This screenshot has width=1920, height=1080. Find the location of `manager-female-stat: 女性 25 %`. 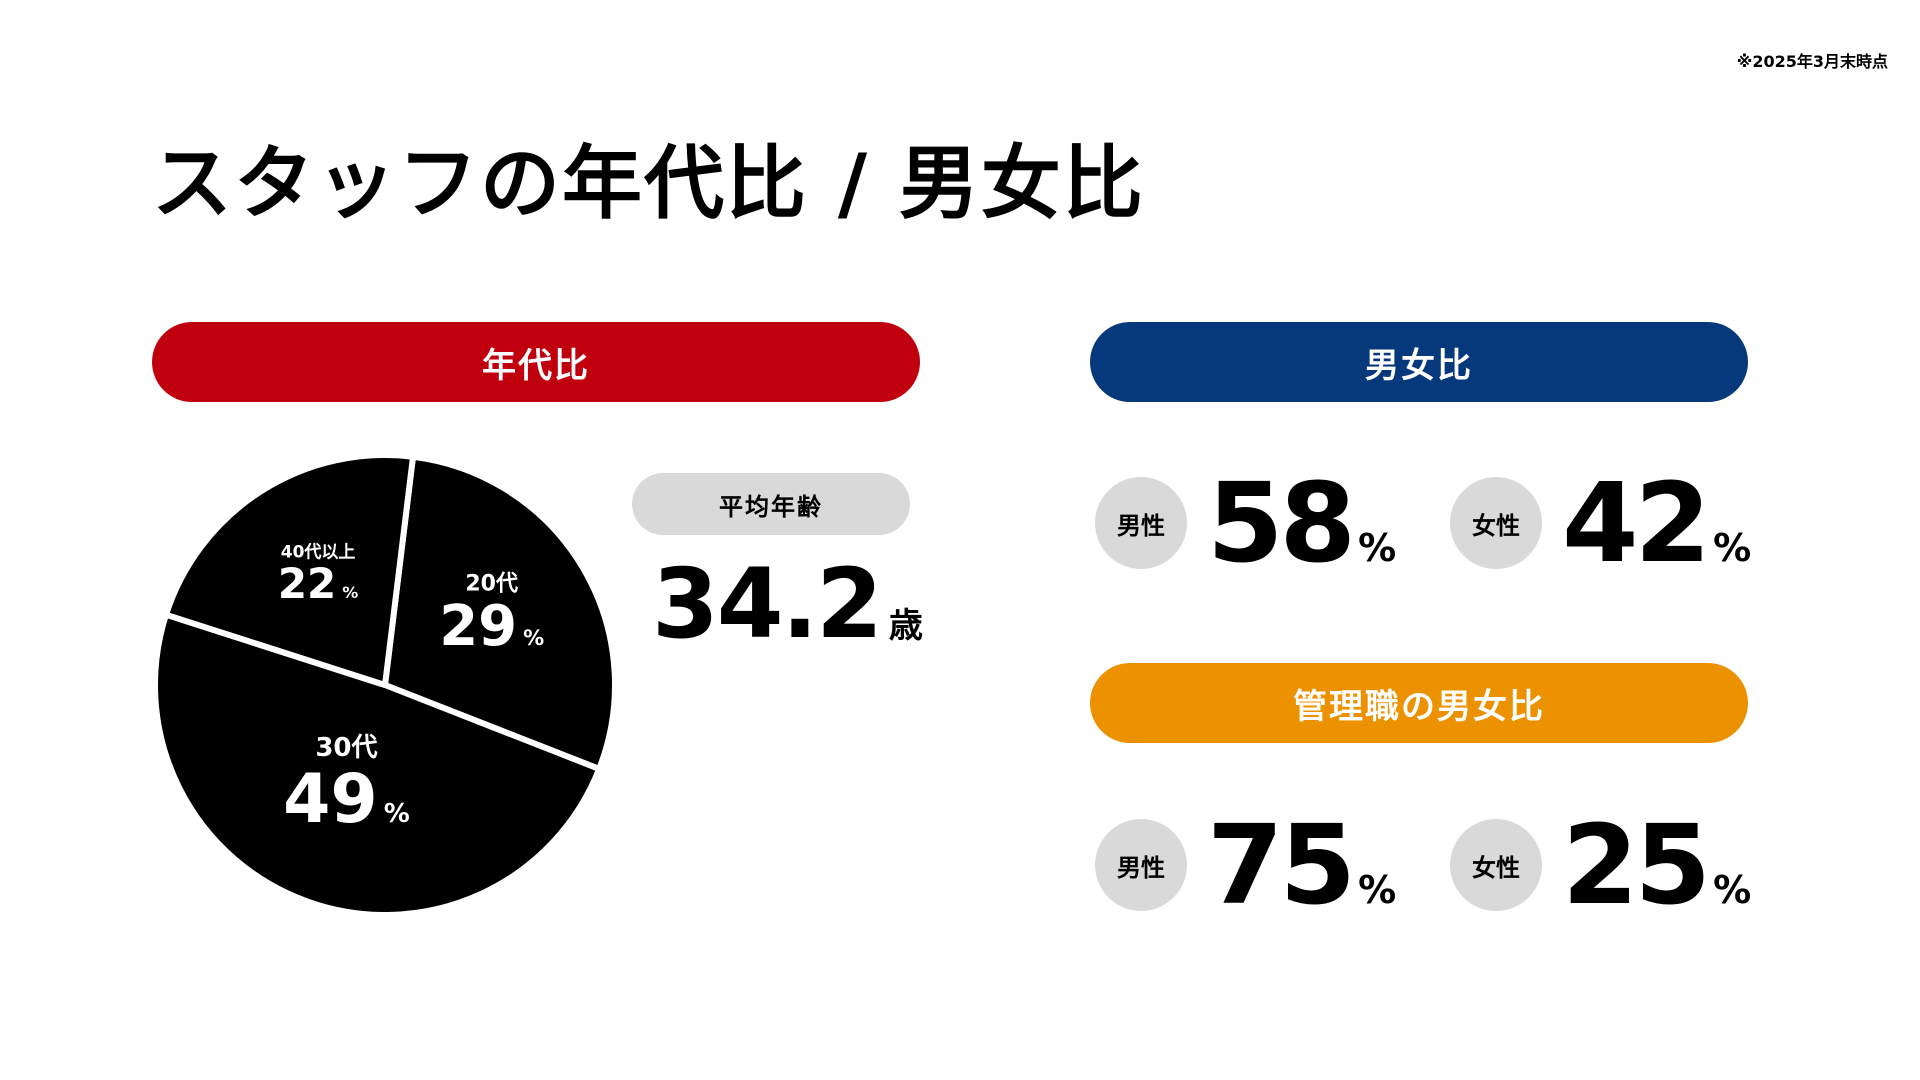

manager-female-stat: 女性 25 % is located at coordinates (1600, 865).